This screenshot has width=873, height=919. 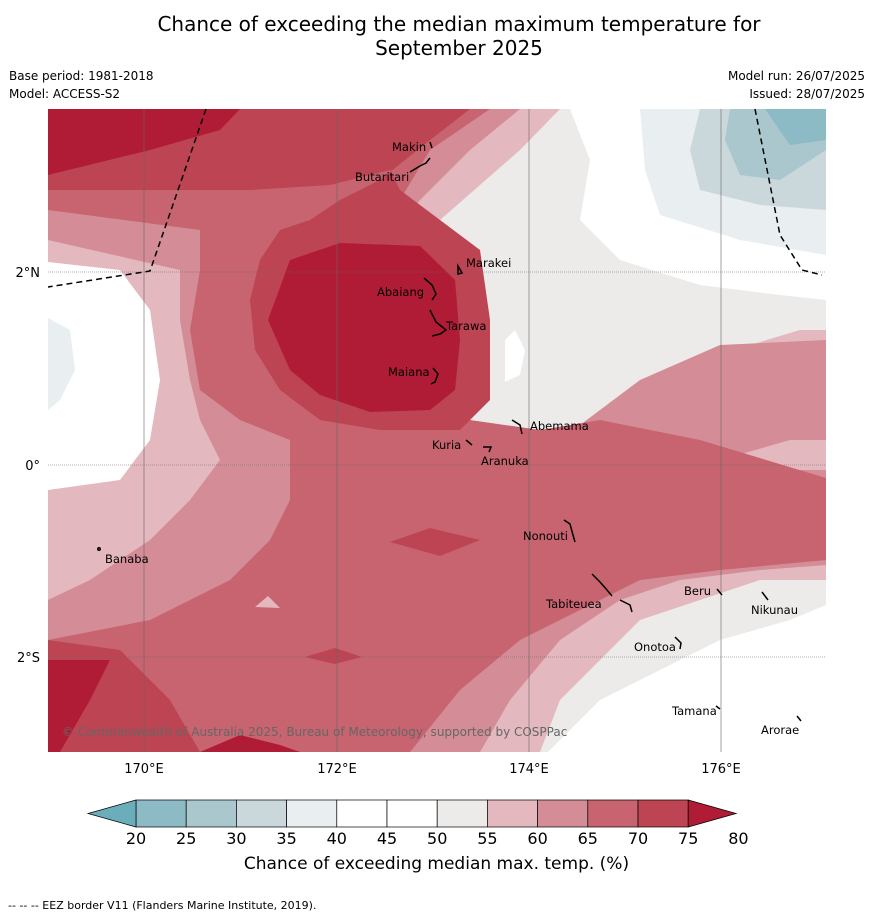 What do you see at coordinates (337, 838) in the screenshot?
I see `colorbar-tick-40: 40` at bounding box center [337, 838].